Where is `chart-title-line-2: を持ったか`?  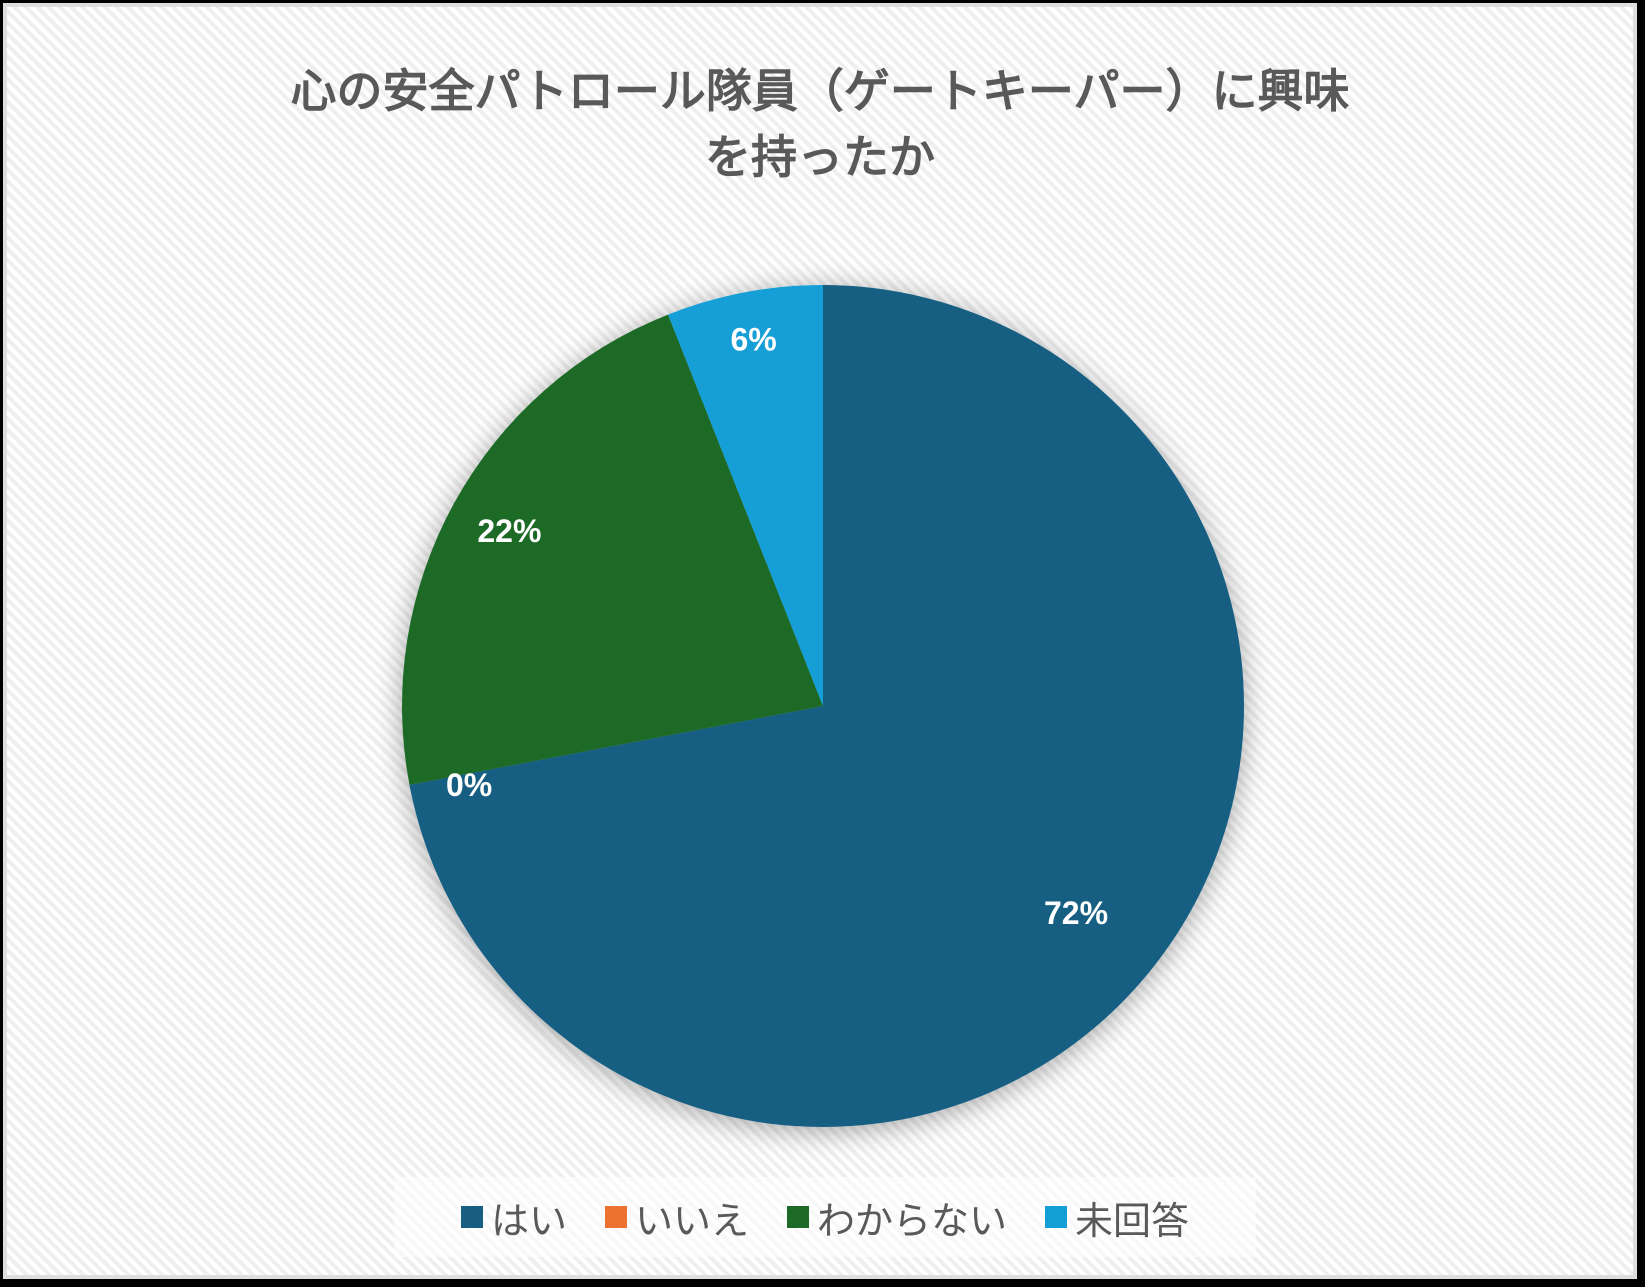
chart-title-line-2: を持ったか is located at coordinates (820, 157).